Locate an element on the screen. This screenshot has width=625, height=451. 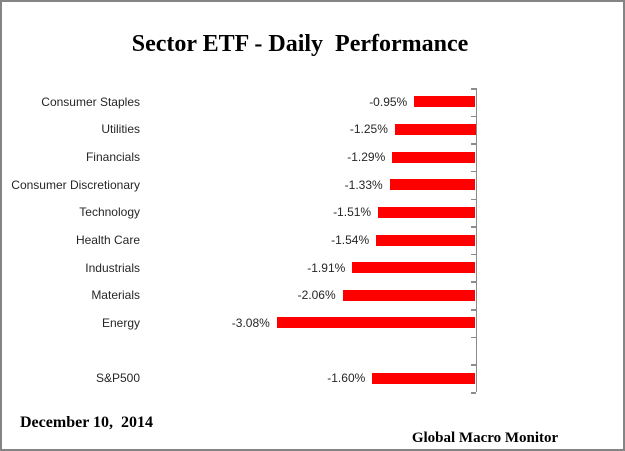
bar-consumer-staples is located at coordinates (445, 102).